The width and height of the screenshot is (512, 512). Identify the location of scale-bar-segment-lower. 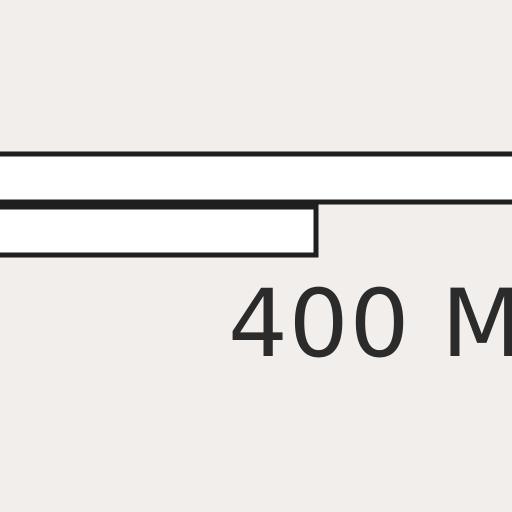
(159, 231).